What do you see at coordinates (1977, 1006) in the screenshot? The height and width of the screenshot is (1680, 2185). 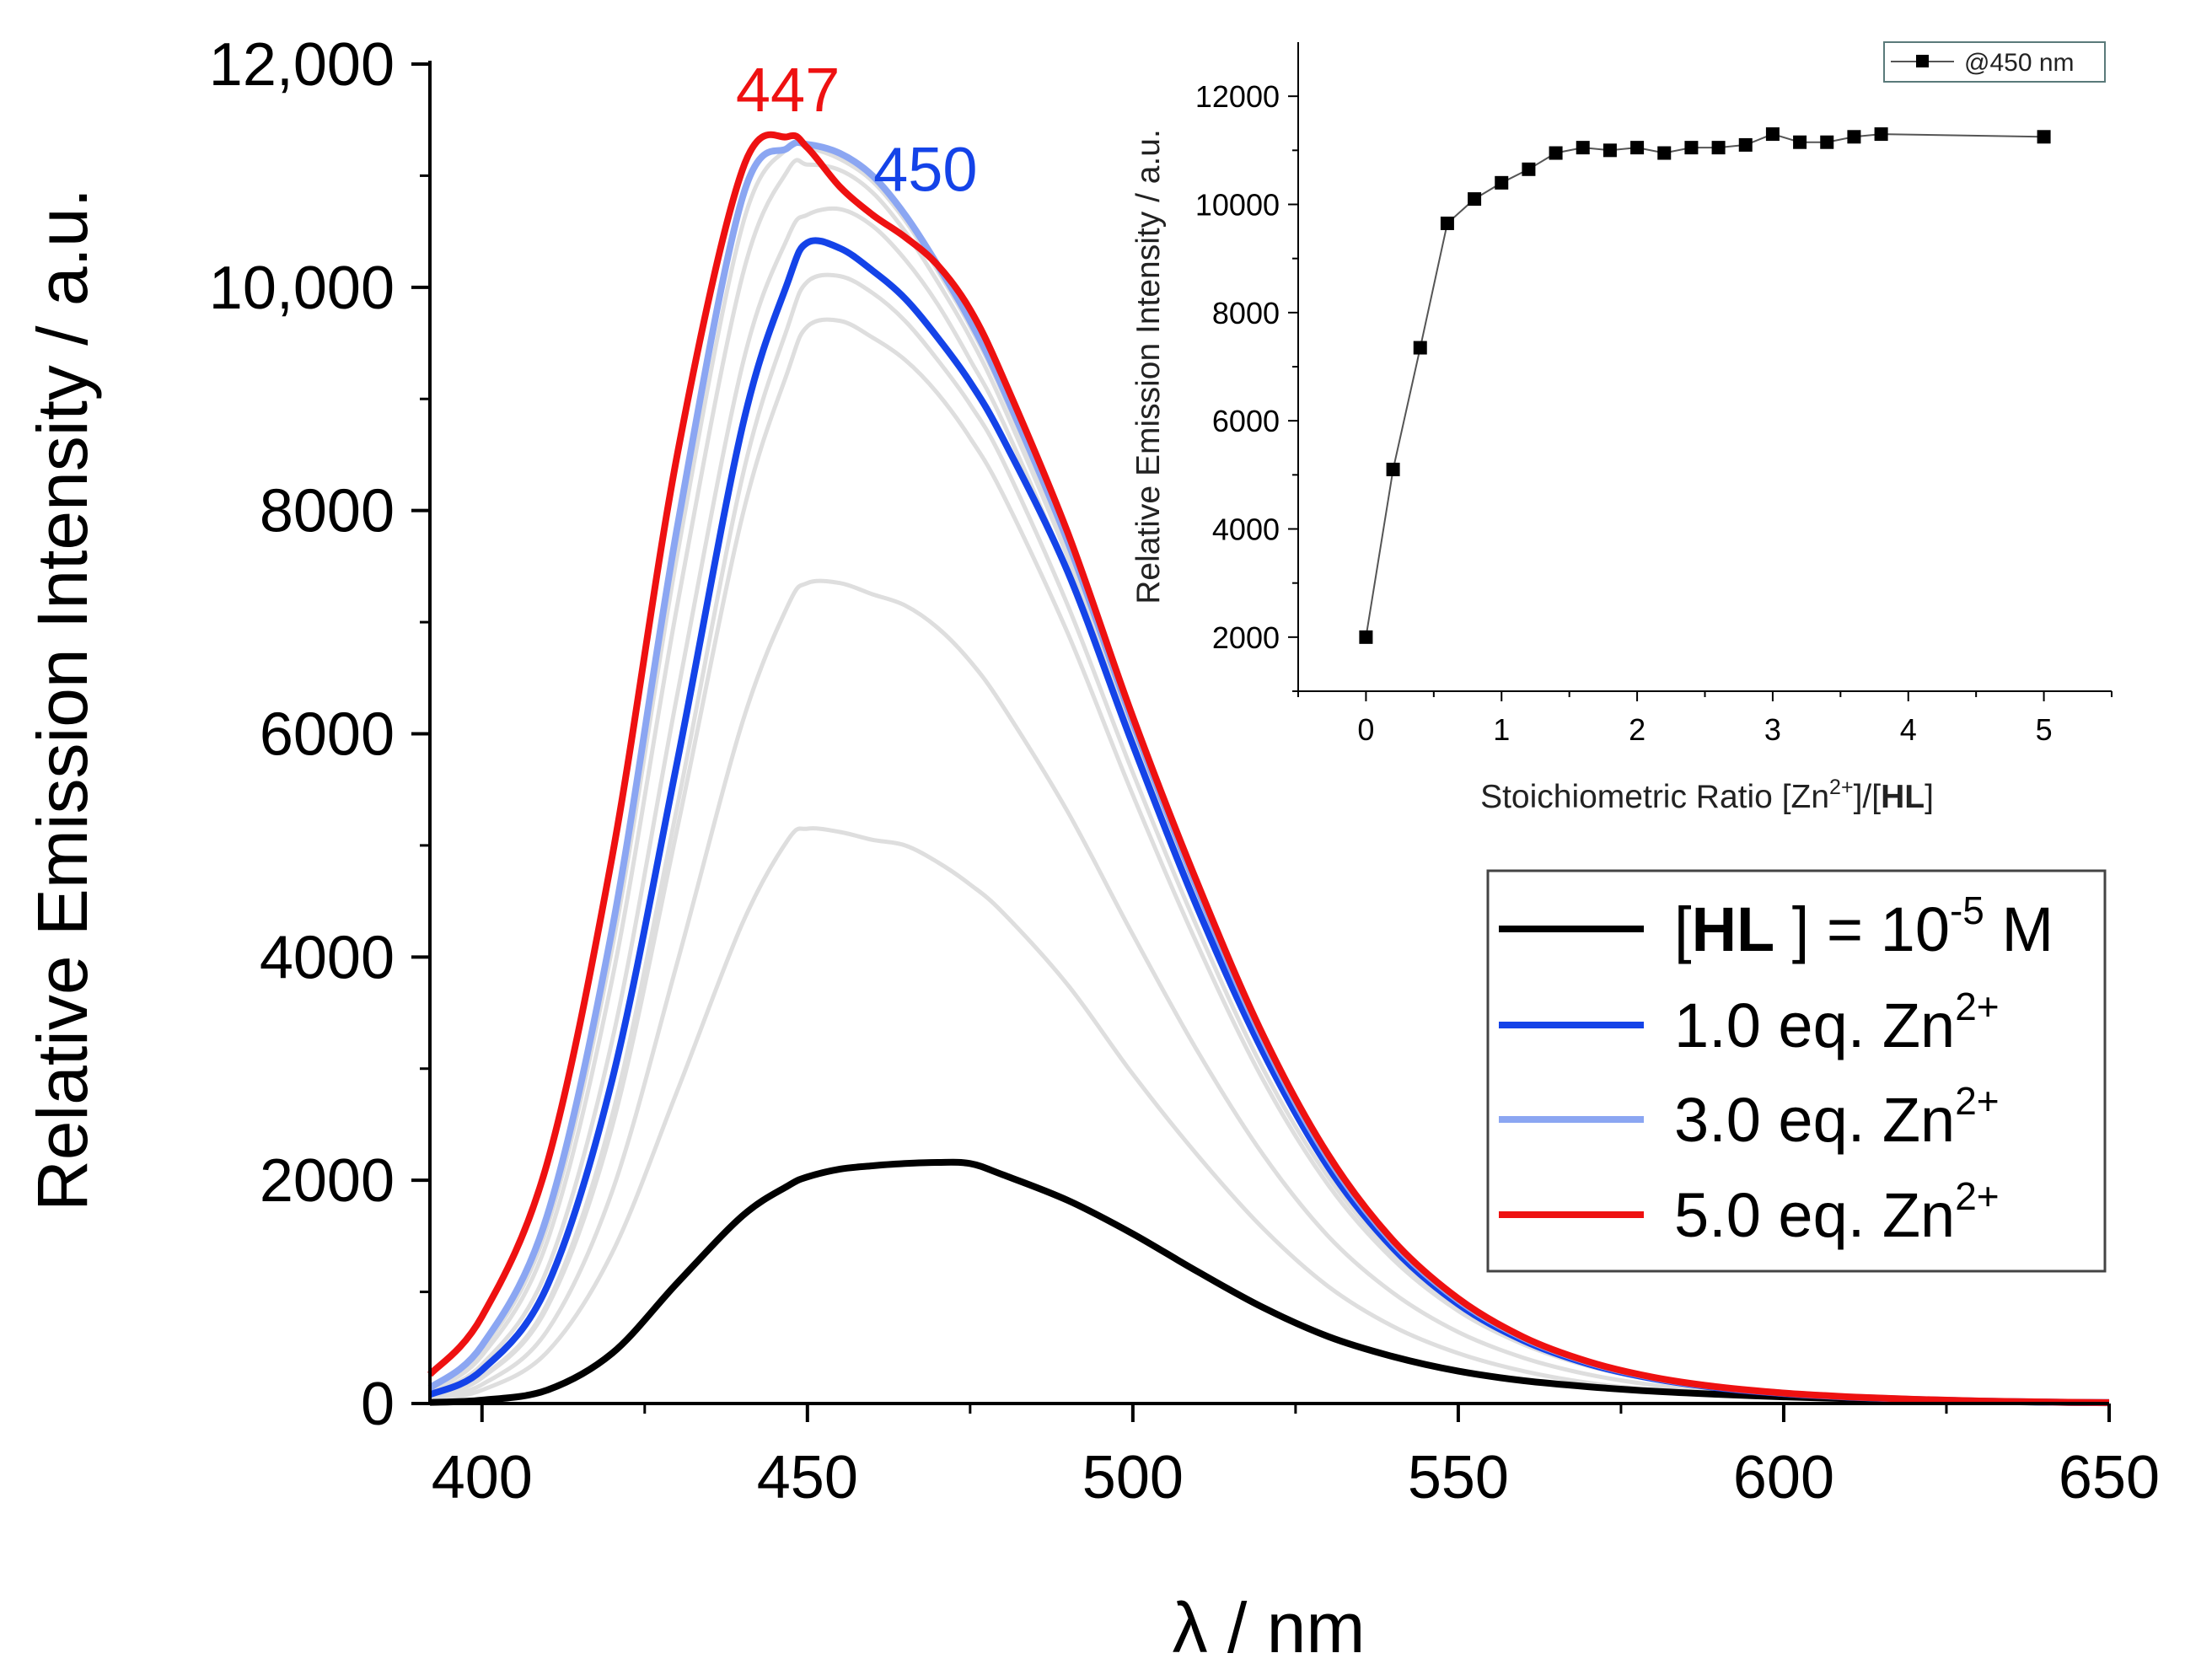 I see `legend-label-1eq-sup: 2+` at bounding box center [1977, 1006].